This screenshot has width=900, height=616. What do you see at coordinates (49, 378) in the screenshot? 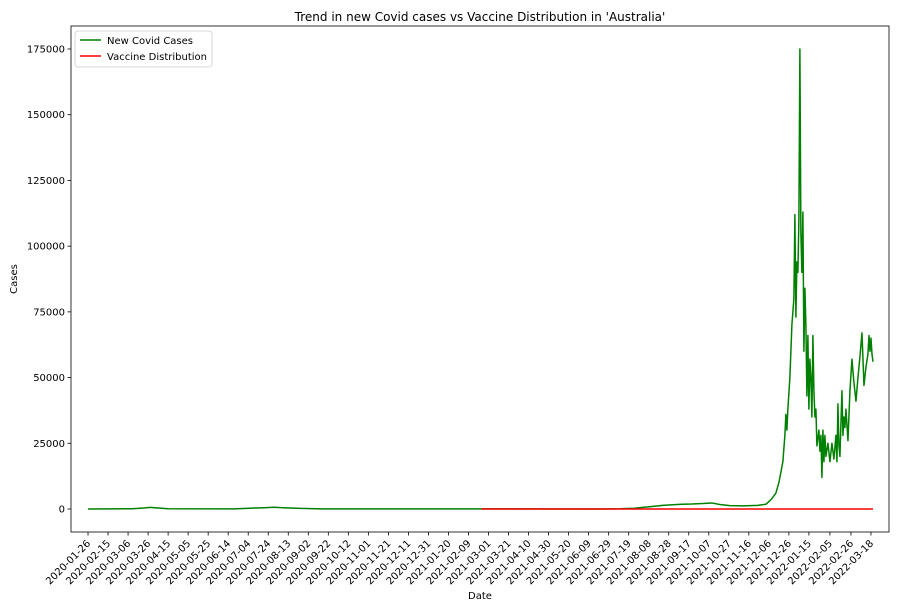
I see `y-tick-label: 50000` at bounding box center [49, 378].